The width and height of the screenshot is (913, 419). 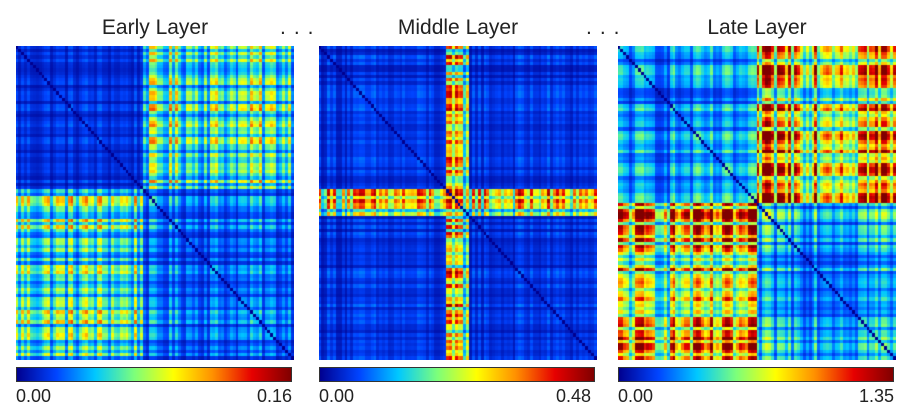 What do you see at coordinates (573, 396) in the screenshot?
I see `colorbar-max-label-middle-layer: 0.48` at bounding box center [573, 396].